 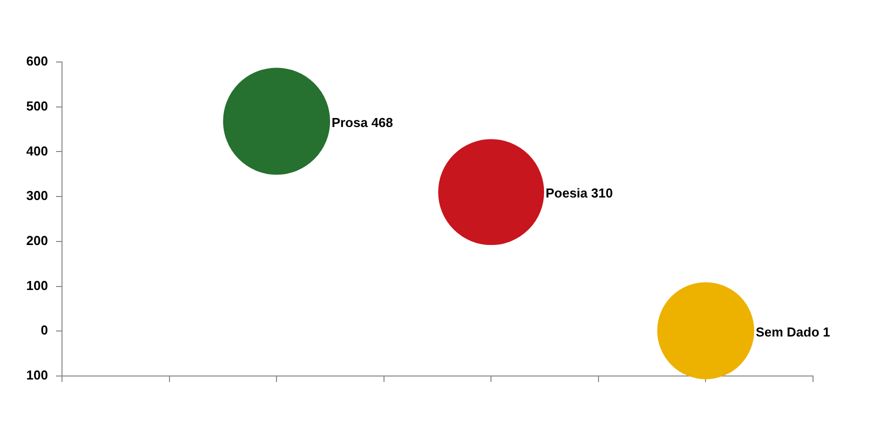 I want to click on y-tick-label: 300, so click(x=37, y=196).